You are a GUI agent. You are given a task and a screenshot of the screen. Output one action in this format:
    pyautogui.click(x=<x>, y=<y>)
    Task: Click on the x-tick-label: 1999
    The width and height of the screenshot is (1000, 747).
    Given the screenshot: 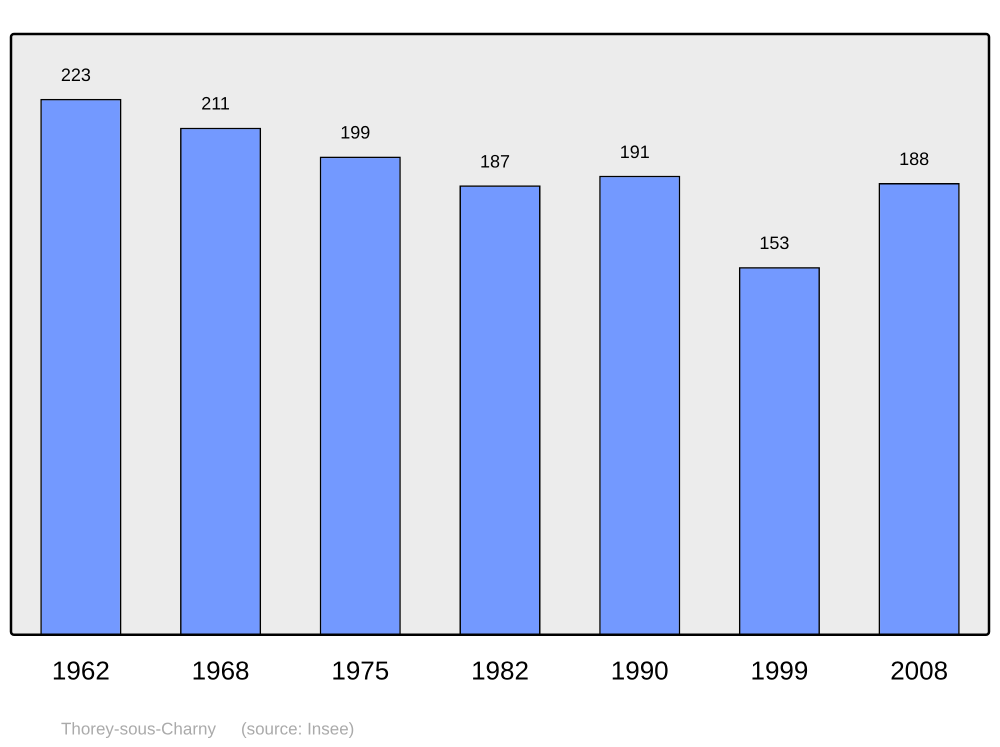 What is the action you would take?
    pyautogui.click(x=779, y=671)
    